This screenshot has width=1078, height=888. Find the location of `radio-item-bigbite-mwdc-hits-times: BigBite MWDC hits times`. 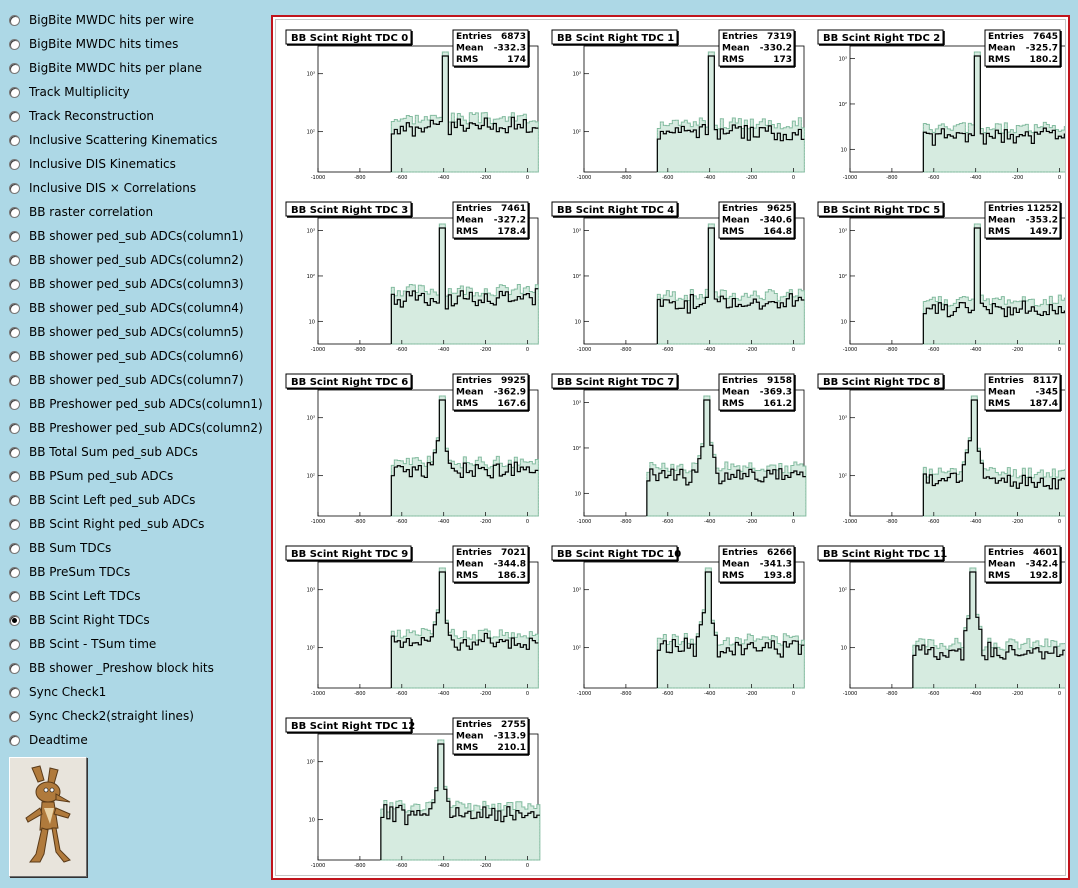

radio-item-bigbite-mwdc-hits-times: BigBite MWDC hits times is located at coordinates (93, 44).